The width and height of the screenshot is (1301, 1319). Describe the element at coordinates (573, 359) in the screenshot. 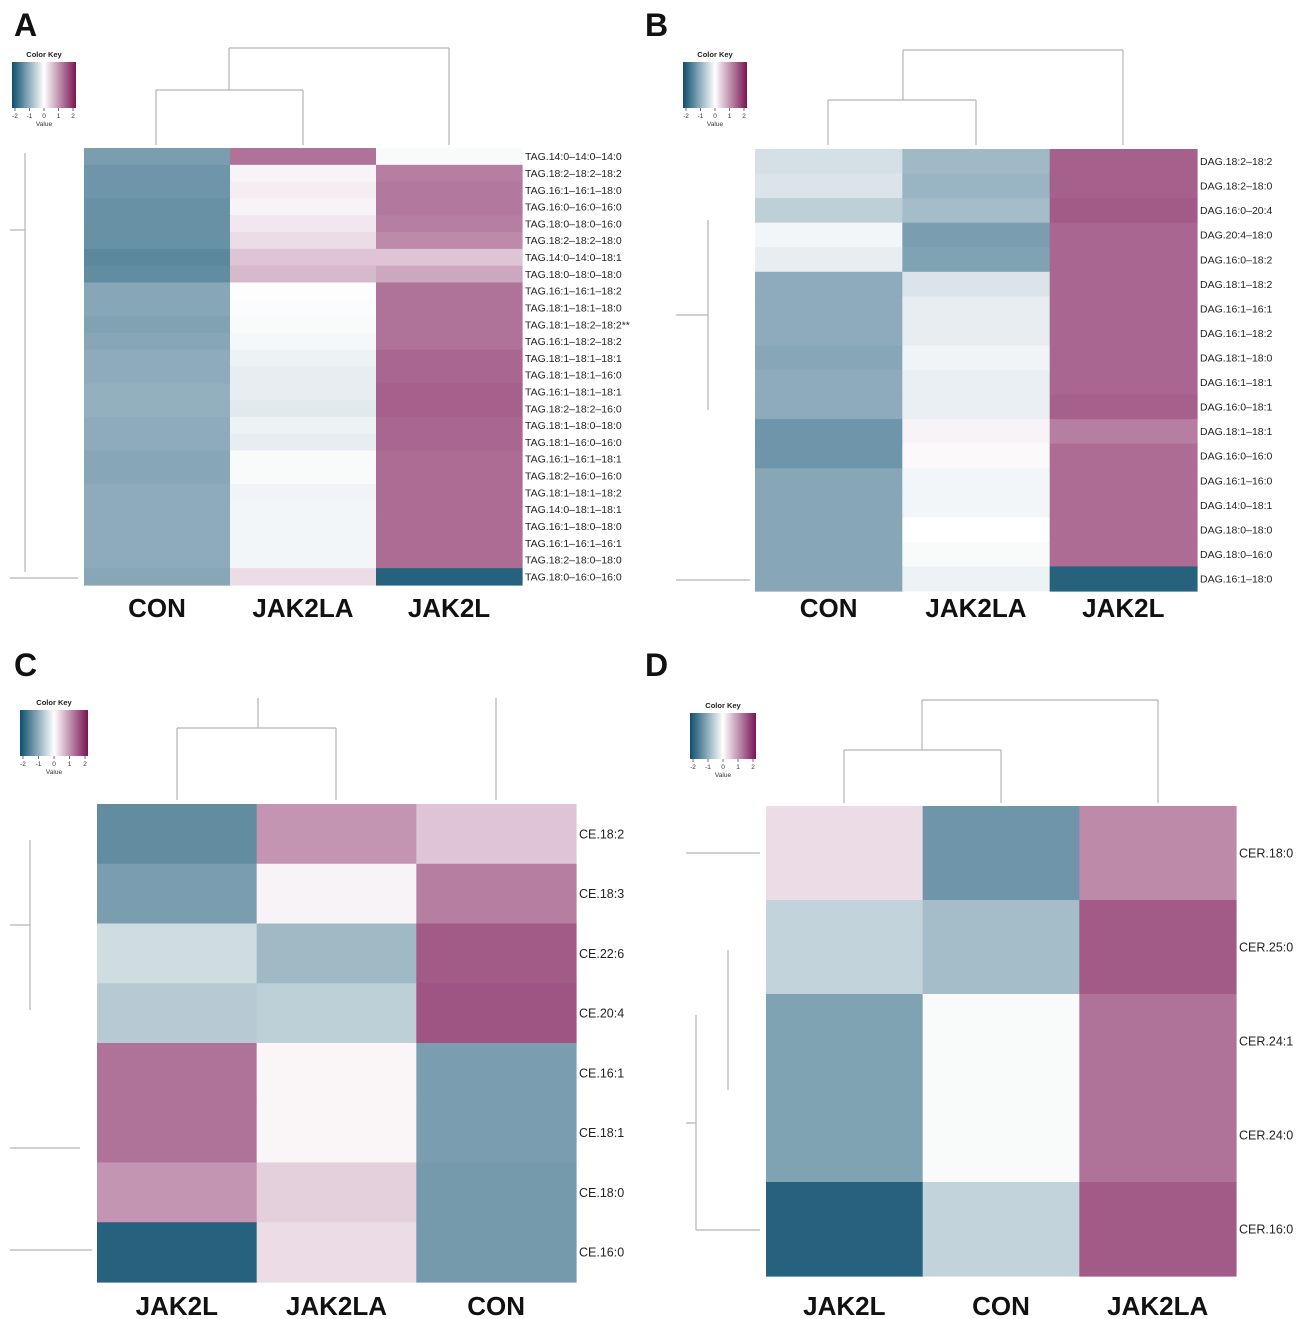

I see `row-label: TAG.18:1–18:1–18:1` at that location.